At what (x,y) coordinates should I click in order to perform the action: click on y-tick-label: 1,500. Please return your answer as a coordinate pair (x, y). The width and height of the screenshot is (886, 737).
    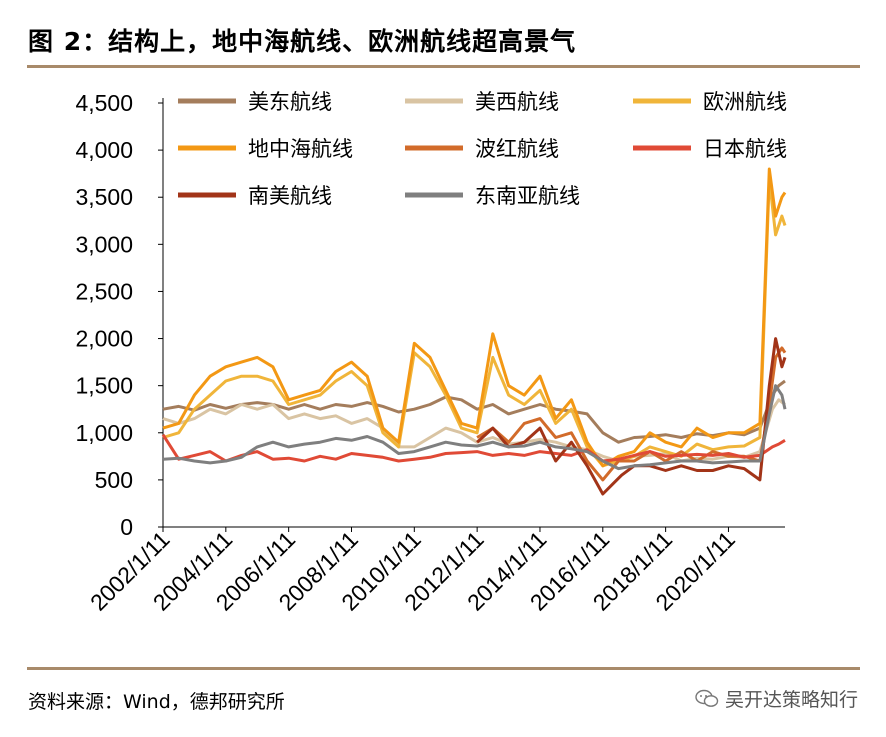
    Looking at the image, I should click on (104, 386).